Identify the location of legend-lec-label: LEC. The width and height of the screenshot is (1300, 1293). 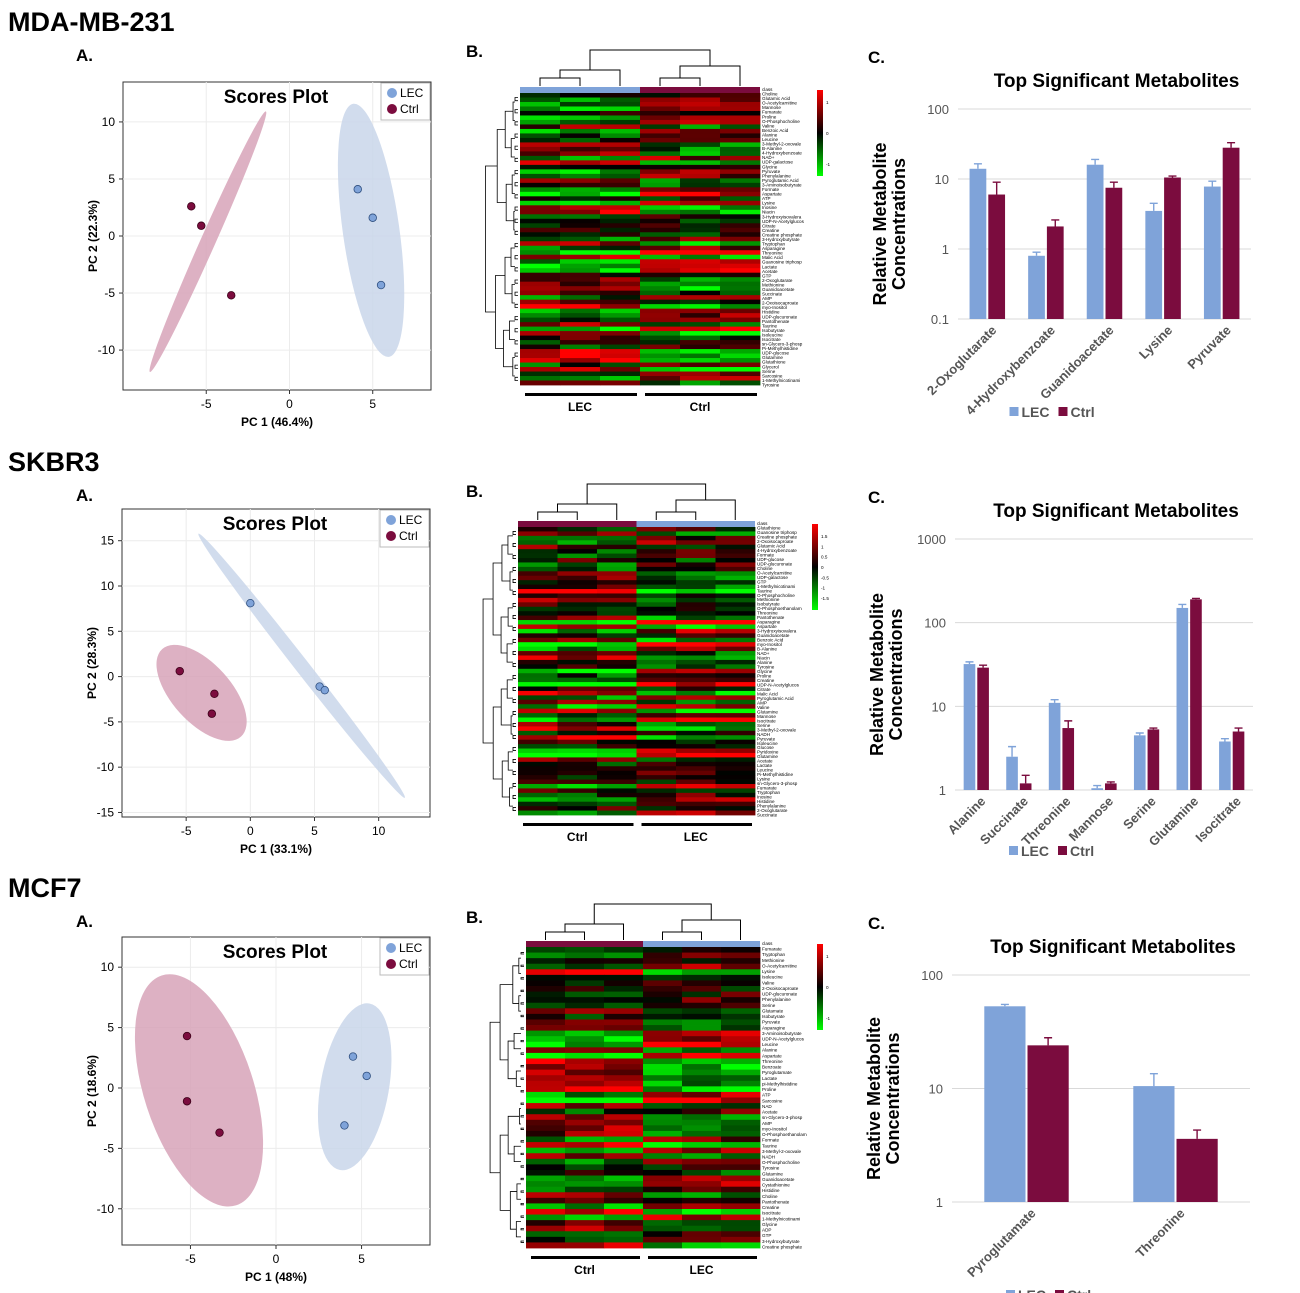
(411, 948).